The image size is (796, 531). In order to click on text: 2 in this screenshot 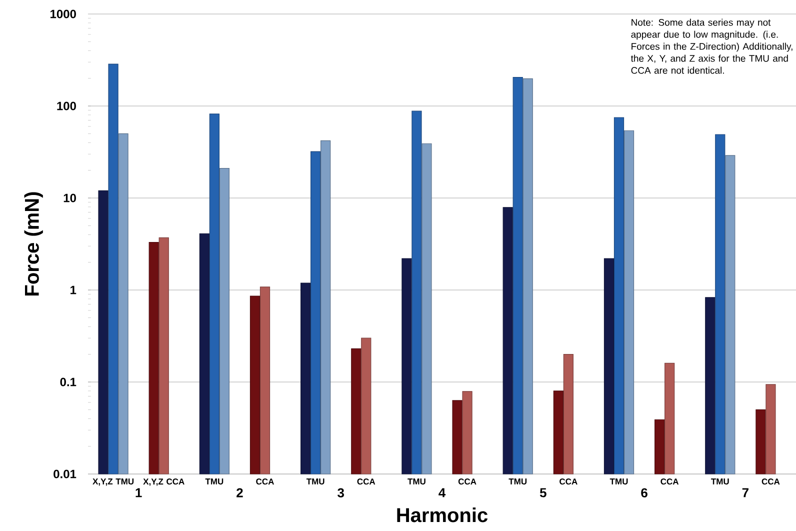, I will do `click(239, 493)`.